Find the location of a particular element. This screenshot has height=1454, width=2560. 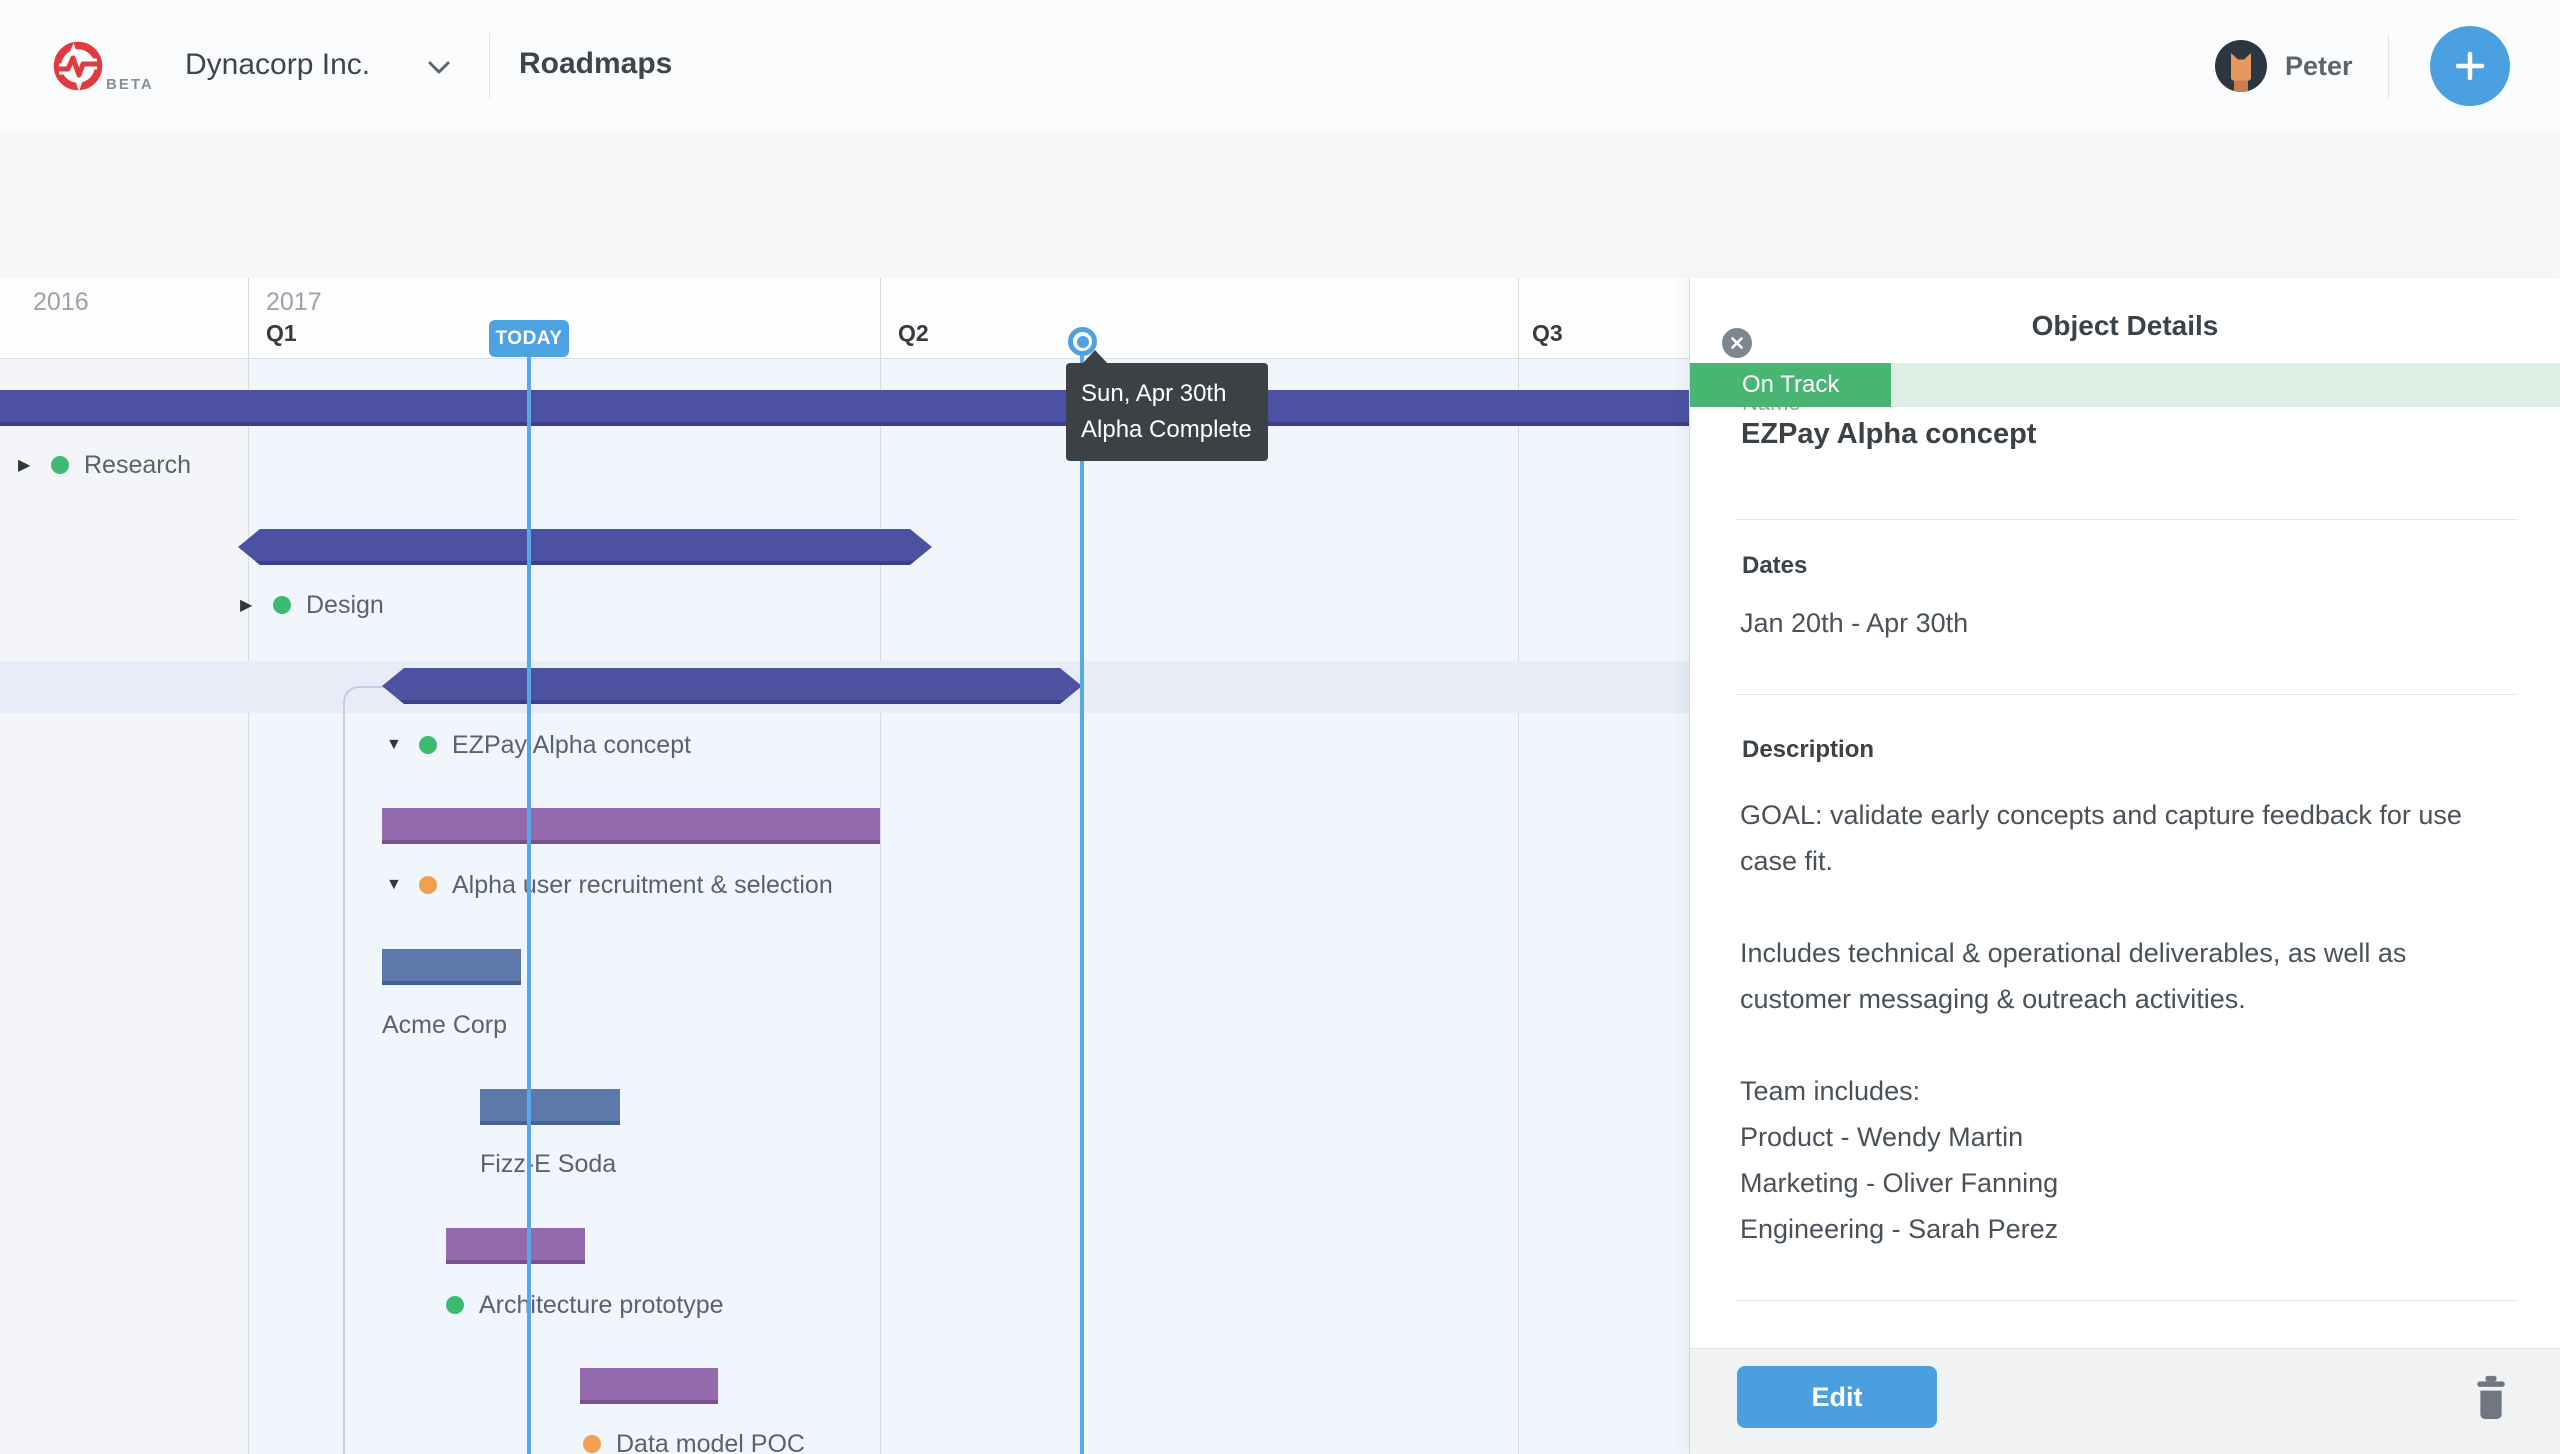

gantt-bar-data-model-poc is located at coordinates (649, 1386).